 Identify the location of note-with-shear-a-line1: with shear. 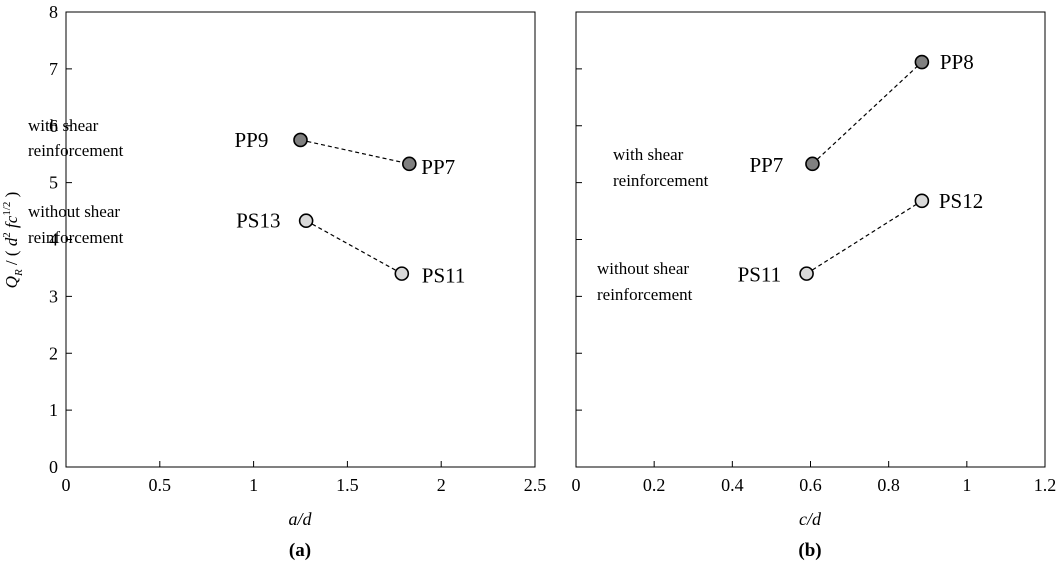
(63, 125).